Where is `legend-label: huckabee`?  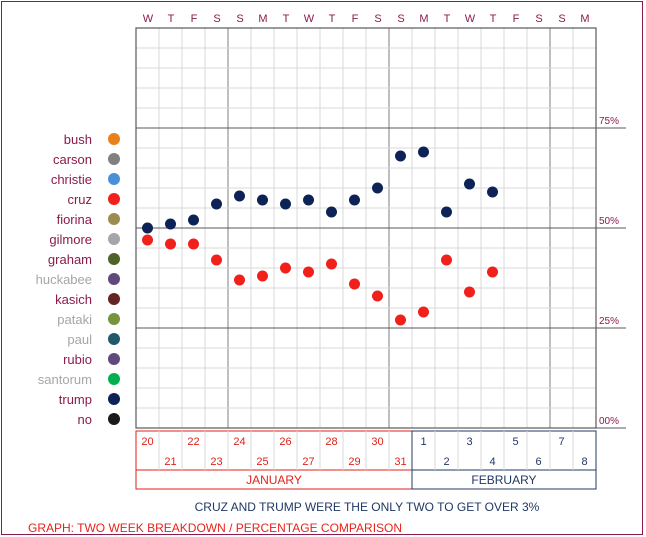 legend-label: huckabee is located at coordinates (64, 279).